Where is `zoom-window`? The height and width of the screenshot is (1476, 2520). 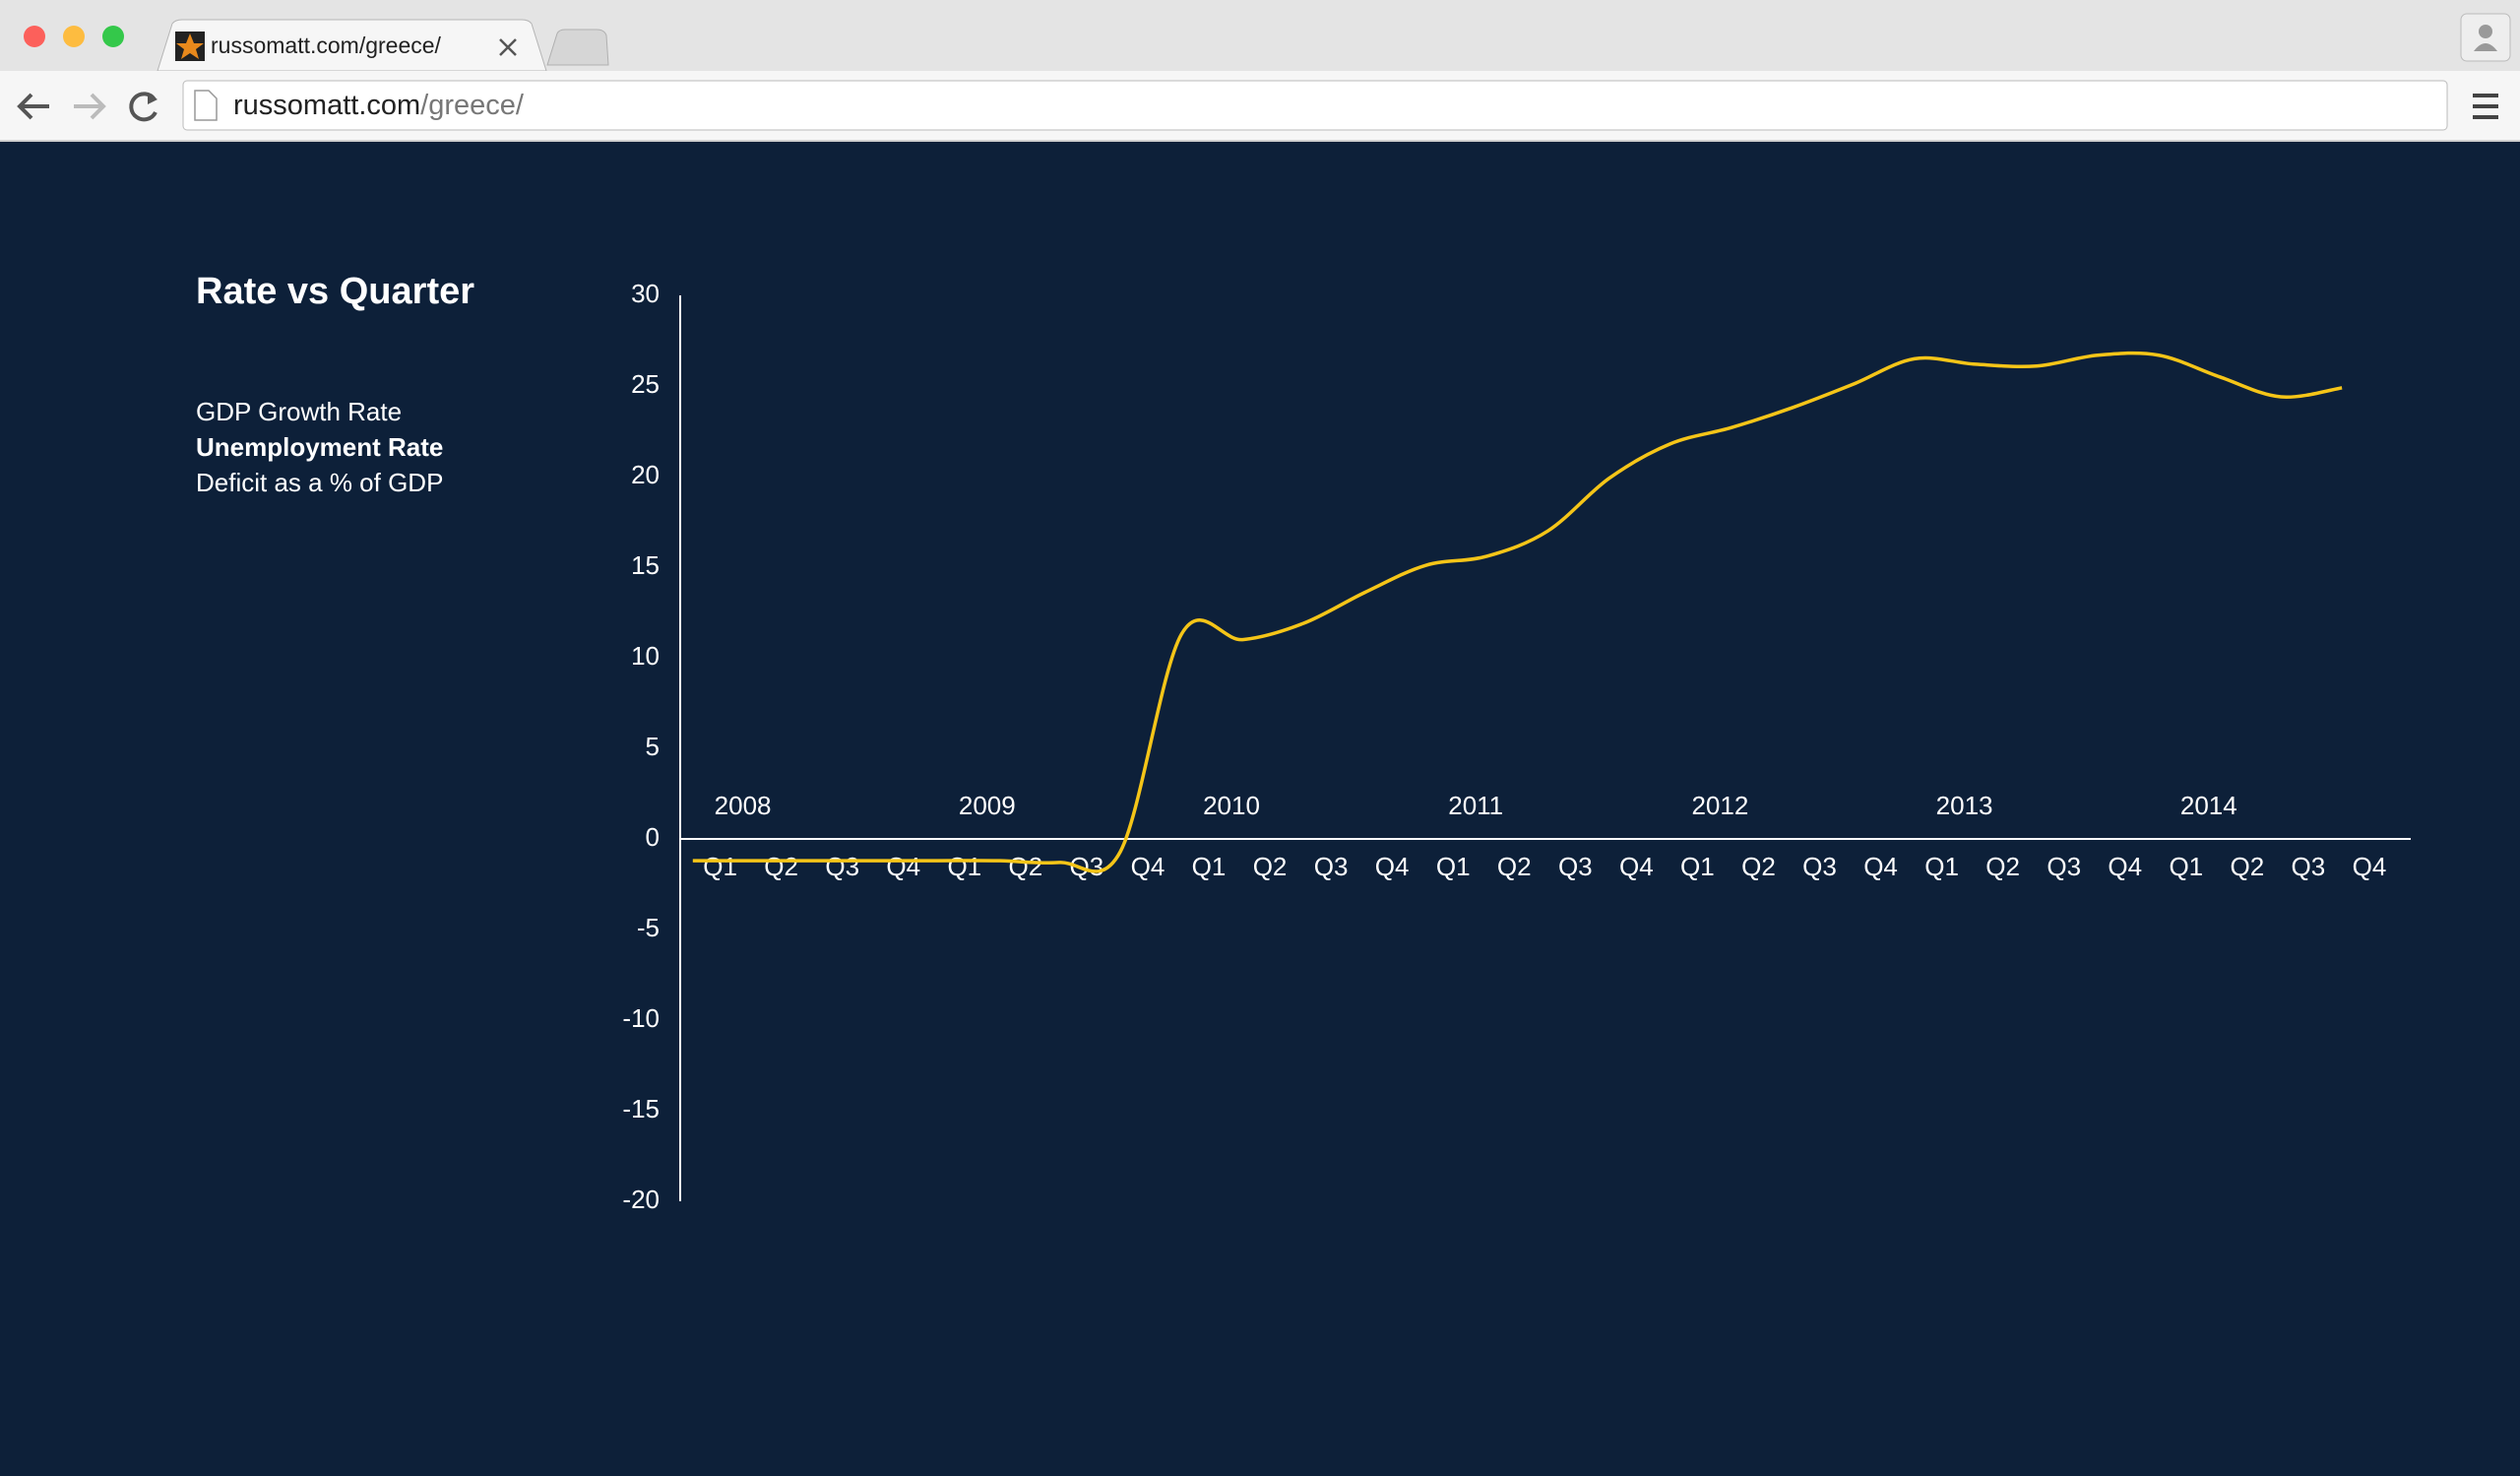
zoom-window is located at coordinates (113, 36).